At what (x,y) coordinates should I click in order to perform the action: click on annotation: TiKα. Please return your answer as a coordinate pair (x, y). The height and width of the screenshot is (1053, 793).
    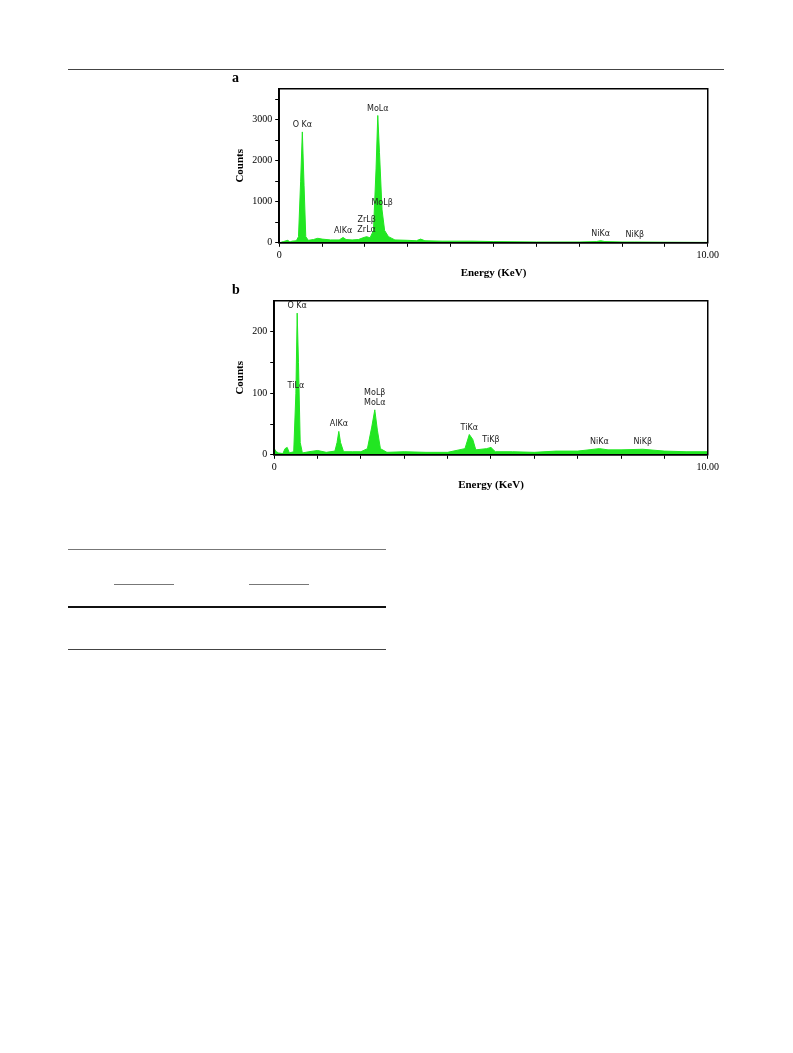
    Looking at the image, I should click on (468, 427).